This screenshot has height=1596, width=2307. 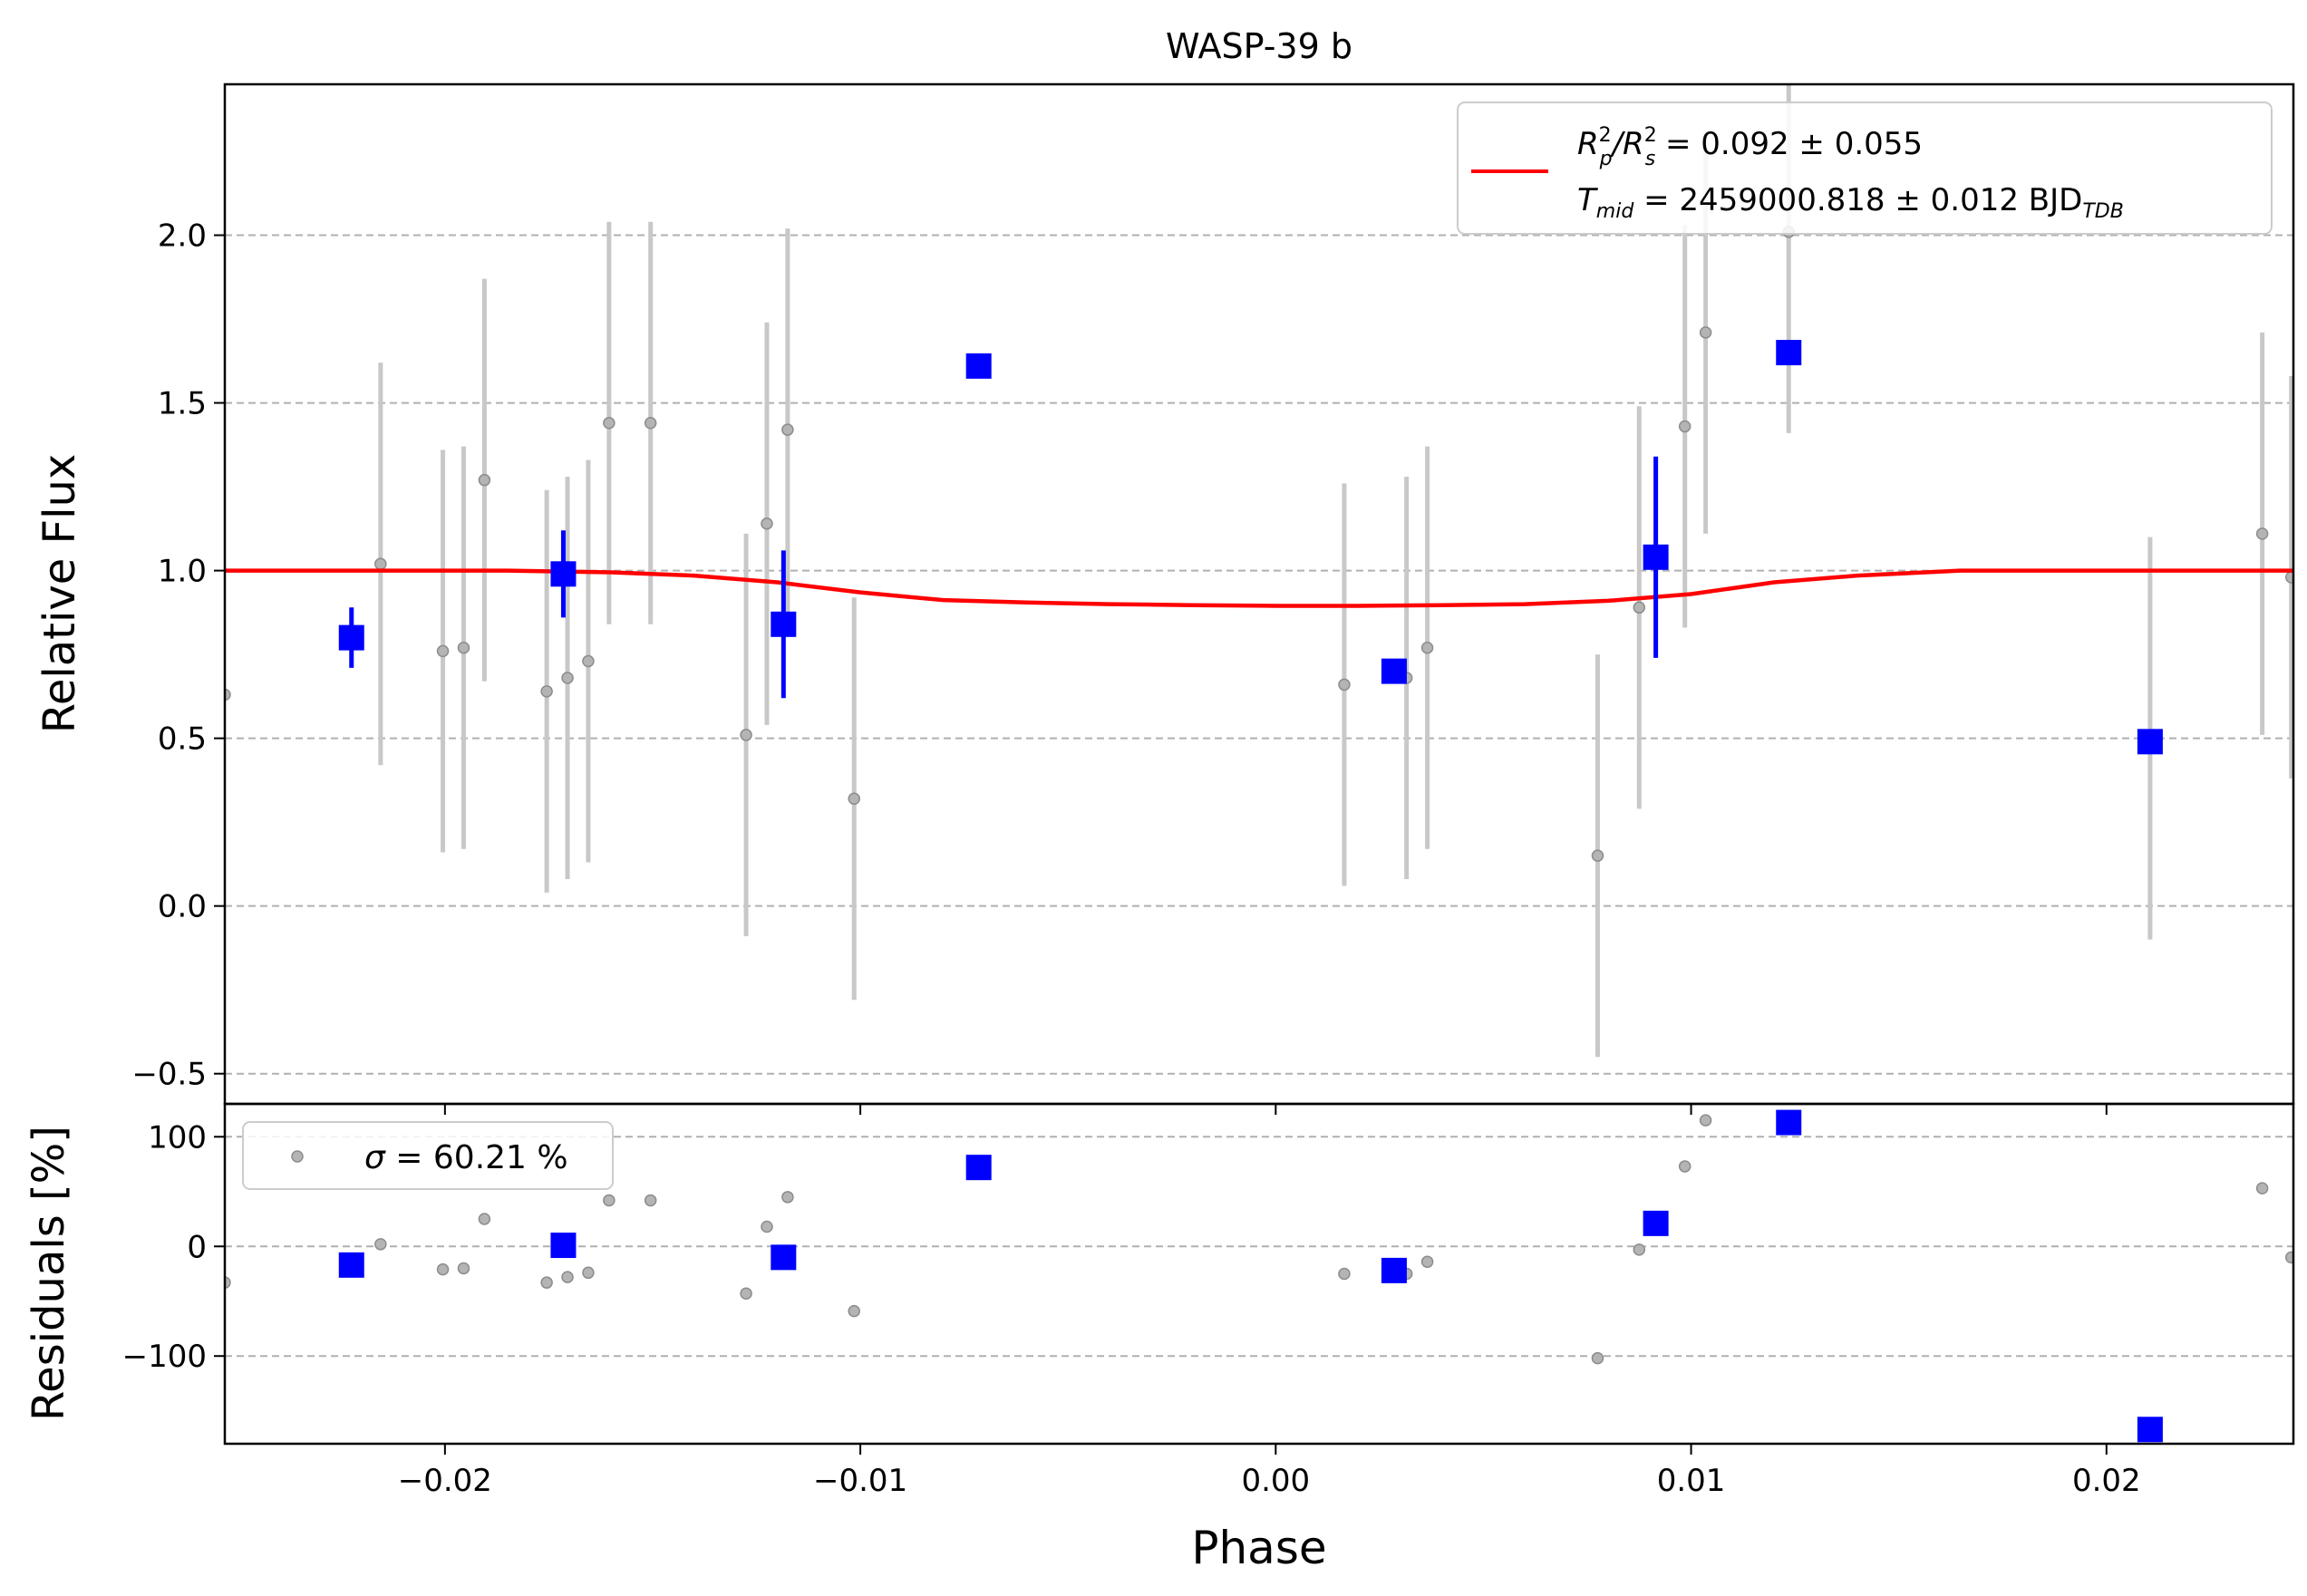 What do you see at coordinates (182, 739) in the screenshot?
I see `main-y-tick-label: 0.5` at bounding box center [182, 739].